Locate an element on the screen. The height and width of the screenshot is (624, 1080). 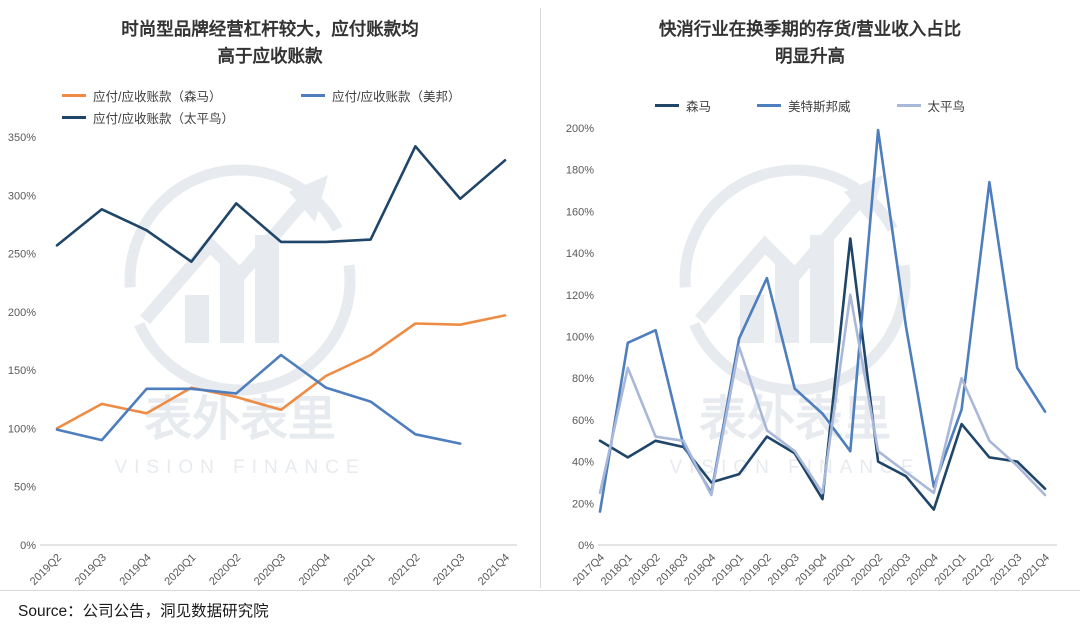
x-tick-label: 2019Q3 is located at coordinates (91, 570).